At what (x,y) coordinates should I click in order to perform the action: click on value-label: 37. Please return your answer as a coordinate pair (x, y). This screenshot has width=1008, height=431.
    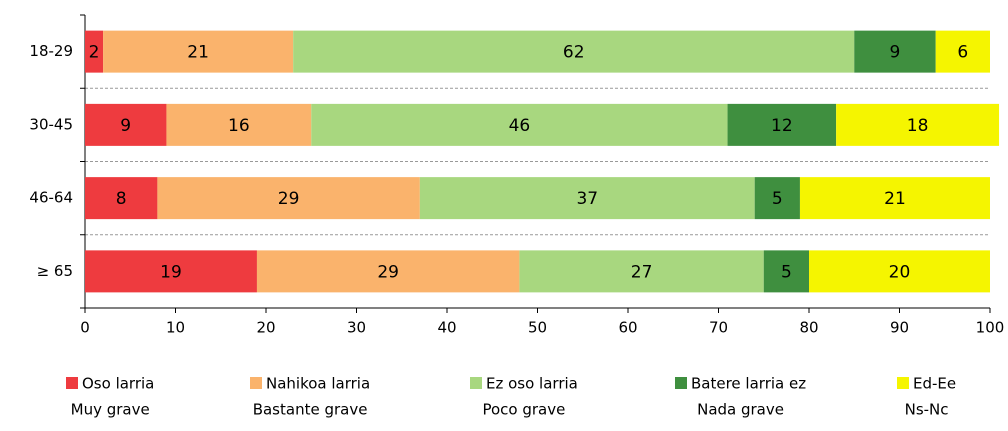
    Looking at the image, I should click on (587, 199).